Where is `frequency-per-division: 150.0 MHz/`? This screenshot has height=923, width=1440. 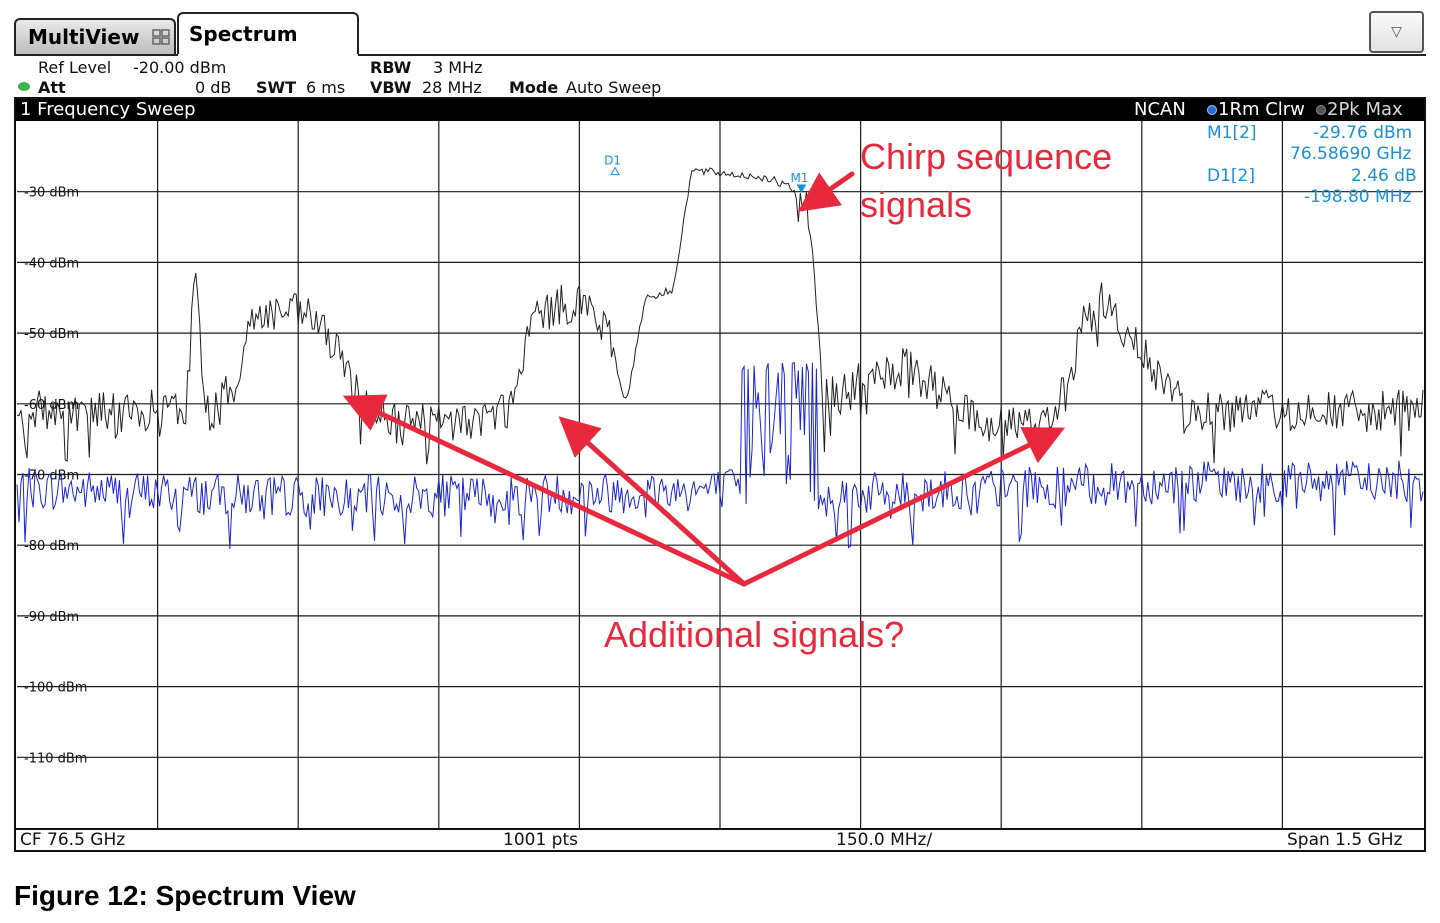
frequency-per-division: 150.0 MHz/ is located at coordinates (884, 840).